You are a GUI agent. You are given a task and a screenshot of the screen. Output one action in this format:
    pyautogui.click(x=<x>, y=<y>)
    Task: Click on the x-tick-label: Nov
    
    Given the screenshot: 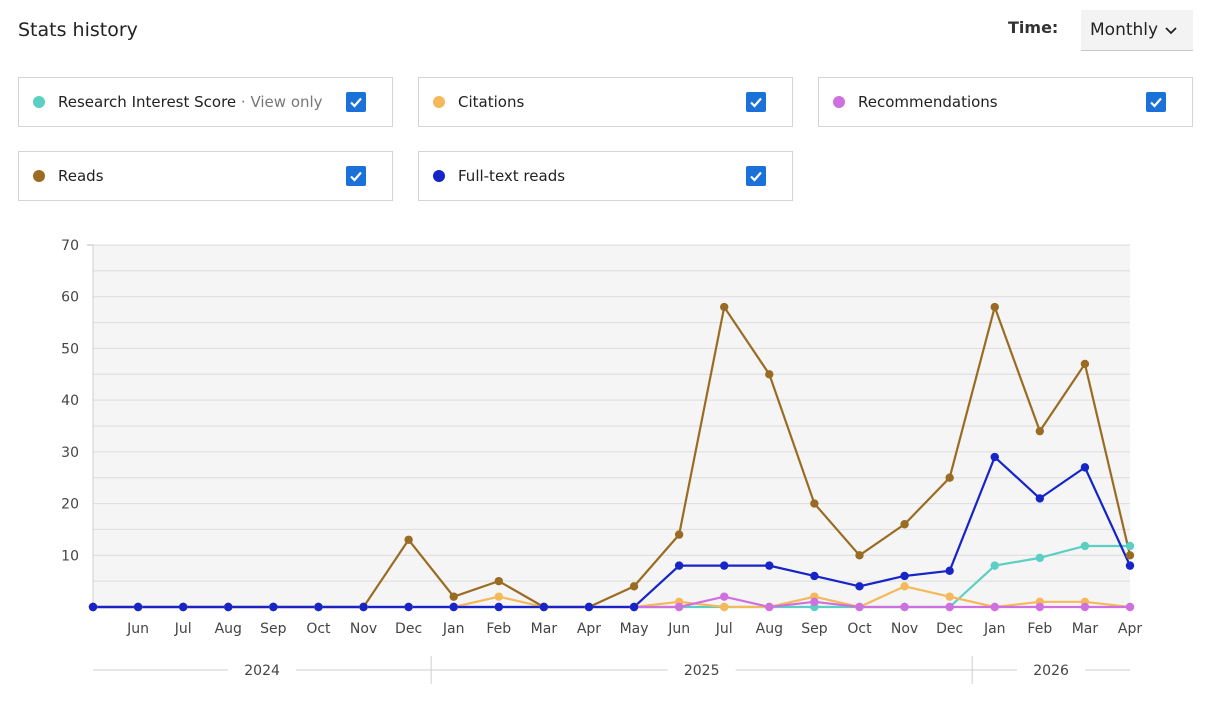 What is the action you would take?
    pyautogui.click(x=363, y=629)
    